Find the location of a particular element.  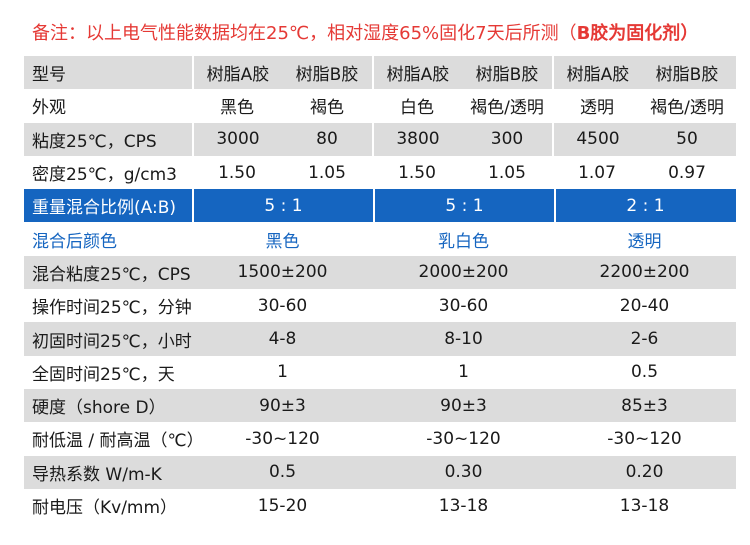

row-label: 密度25℃，g/cm3 is located at coordinates (104, 175).